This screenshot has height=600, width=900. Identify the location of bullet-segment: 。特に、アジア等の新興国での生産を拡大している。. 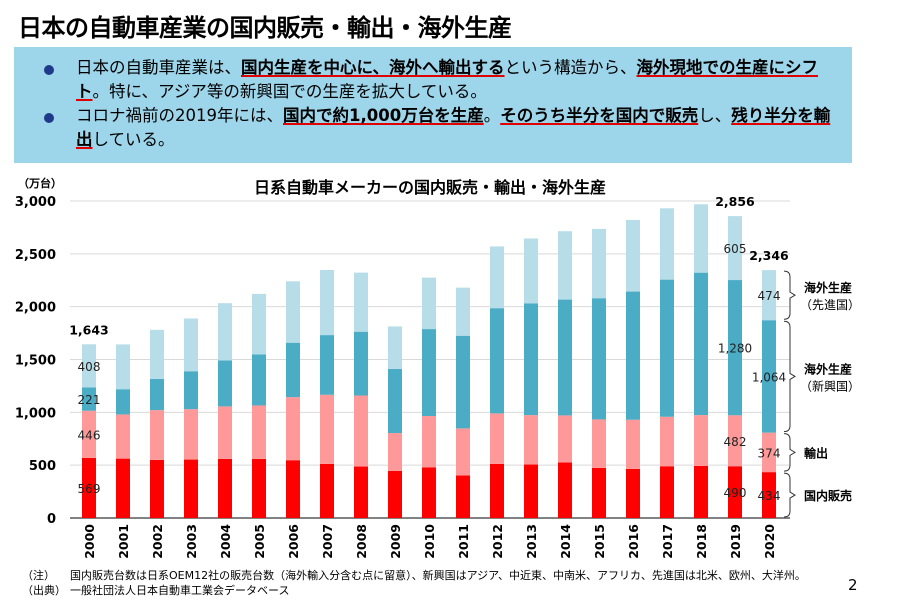
(289, 91).